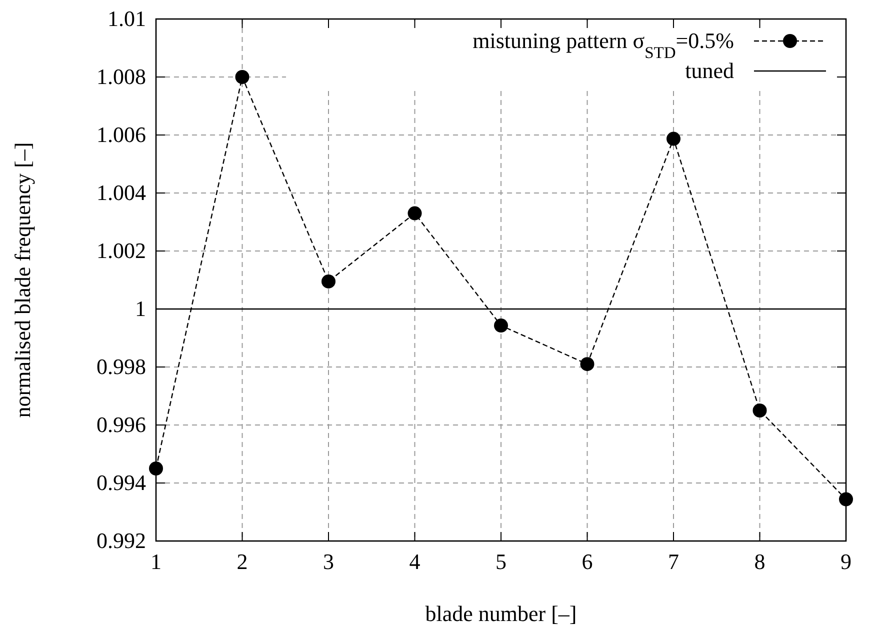 This screenshot has width=886, height=637. I want to click on y-tick-label: 1.008, so click(121, 76).